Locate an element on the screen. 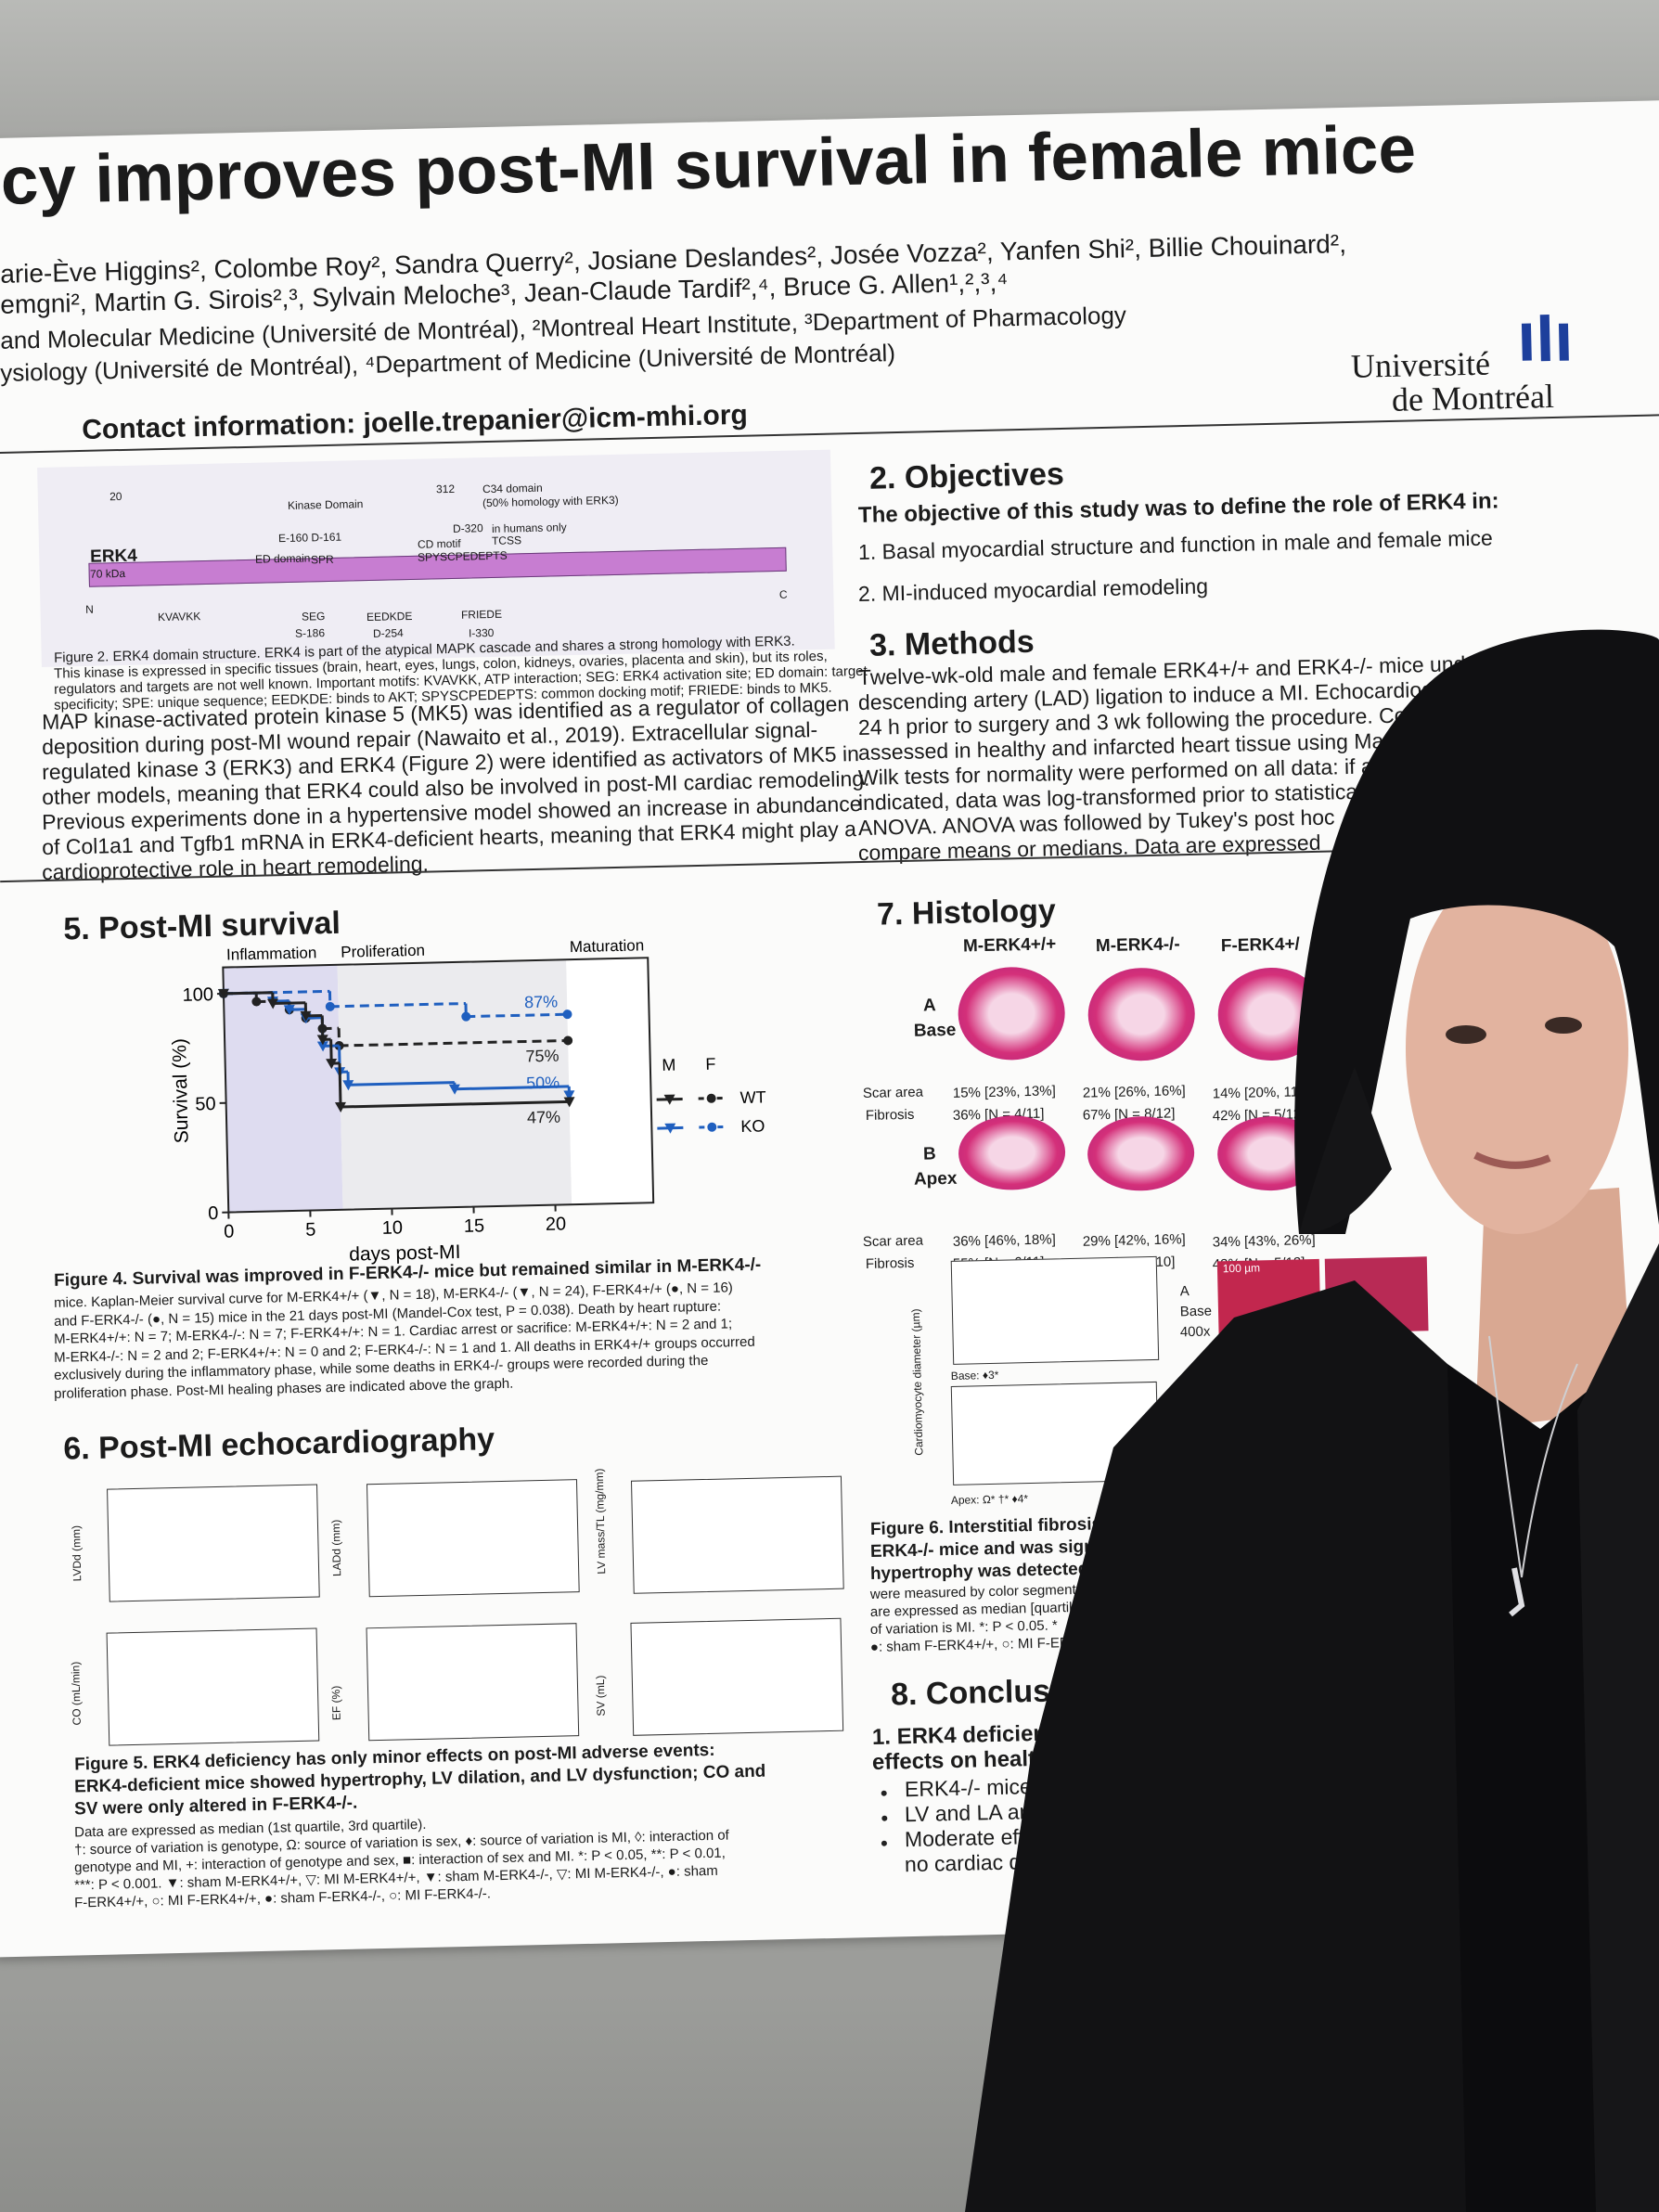  x-axis-label: days post-MI is located at coordinates (405, 1253).